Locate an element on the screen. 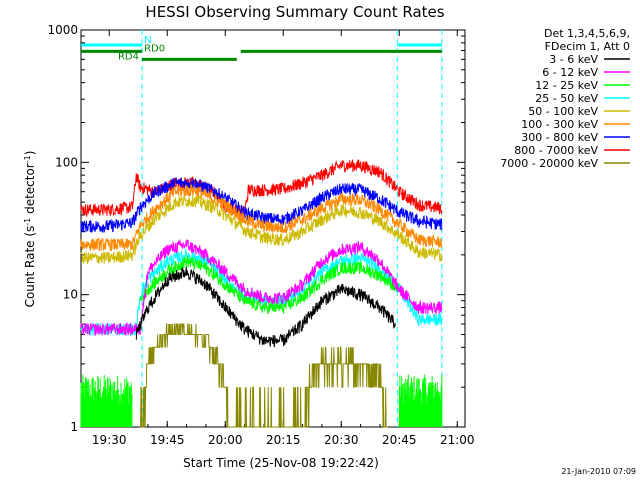 This screenshot has height=480, width=640. series-line-100-300-kev is located at coordinates (261, 218).